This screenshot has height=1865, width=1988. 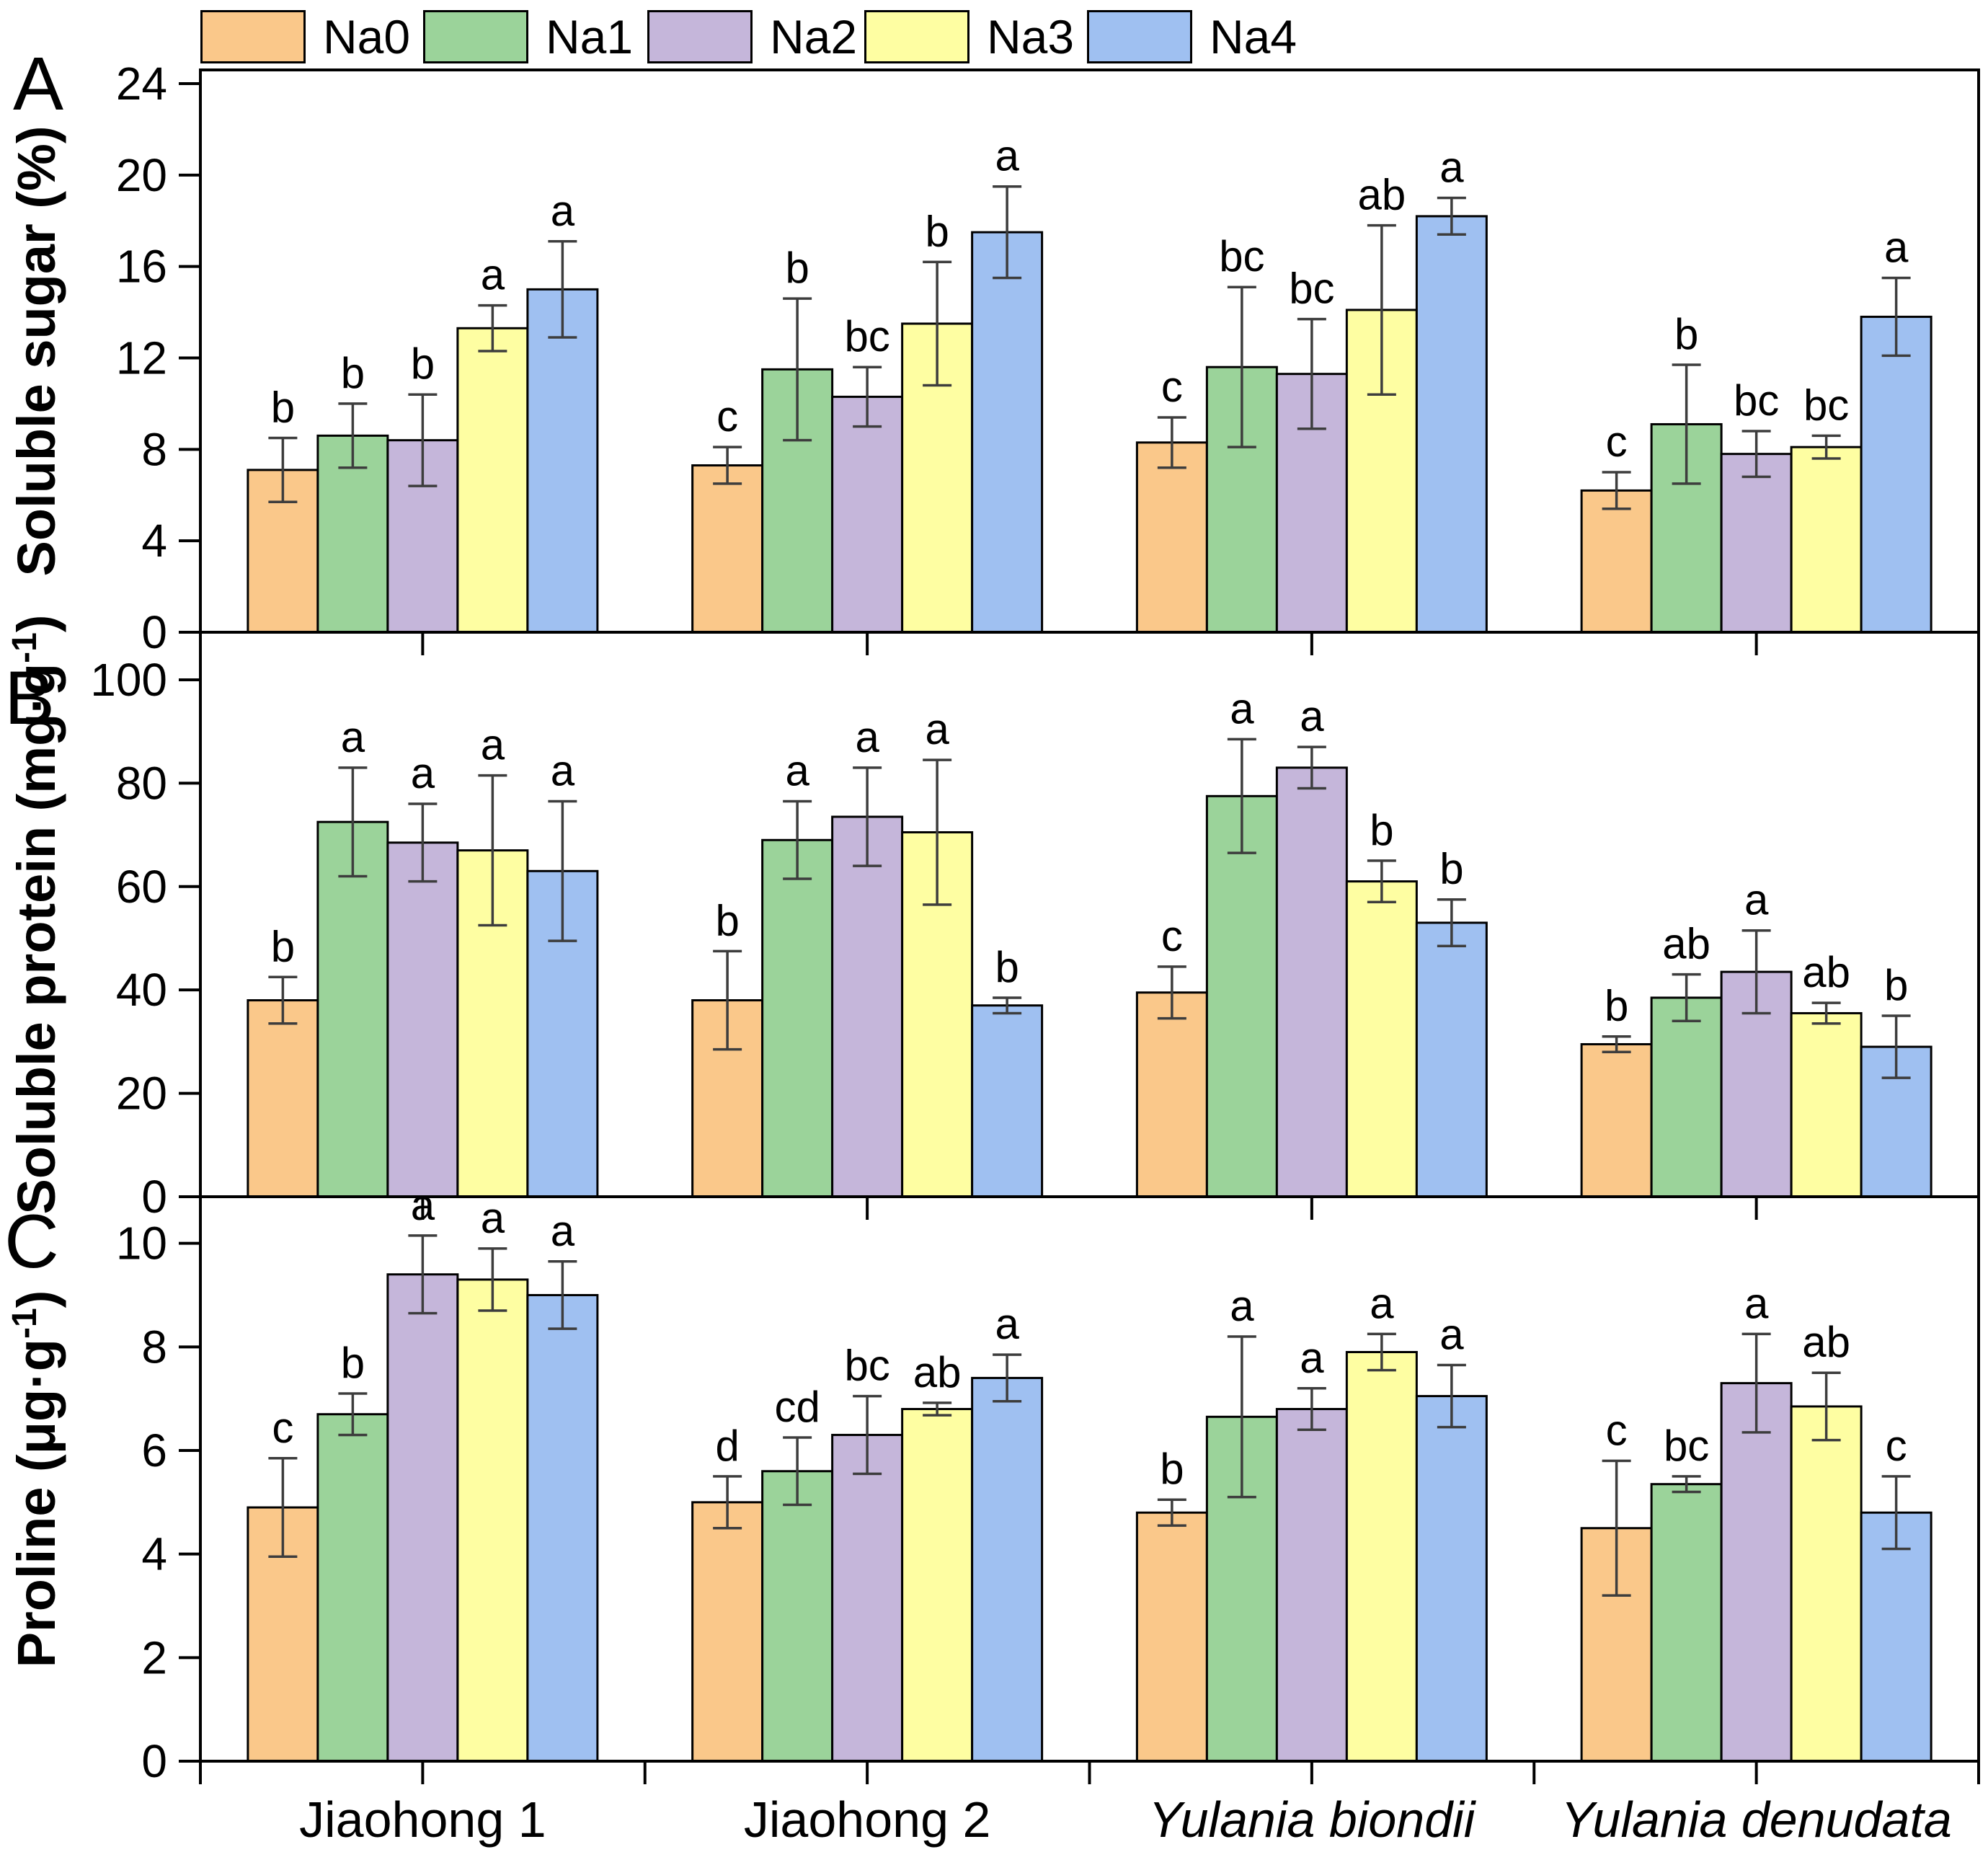 I want to click on legend-item-na4: Na4, so click(x=1192, y=36).